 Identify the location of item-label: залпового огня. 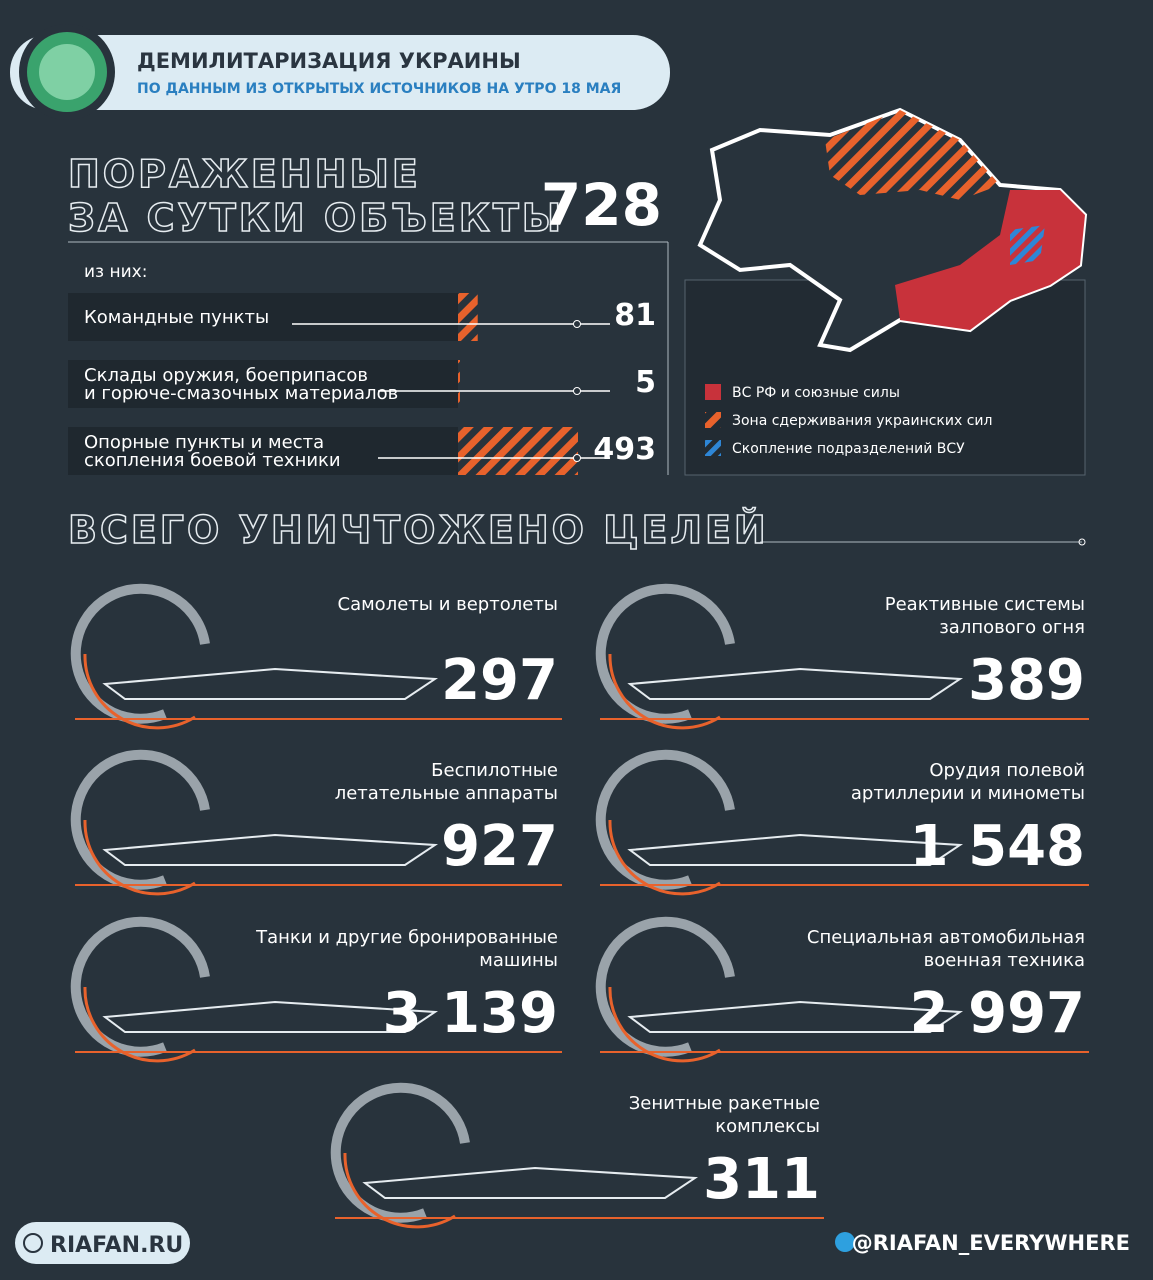
(1012, 627).